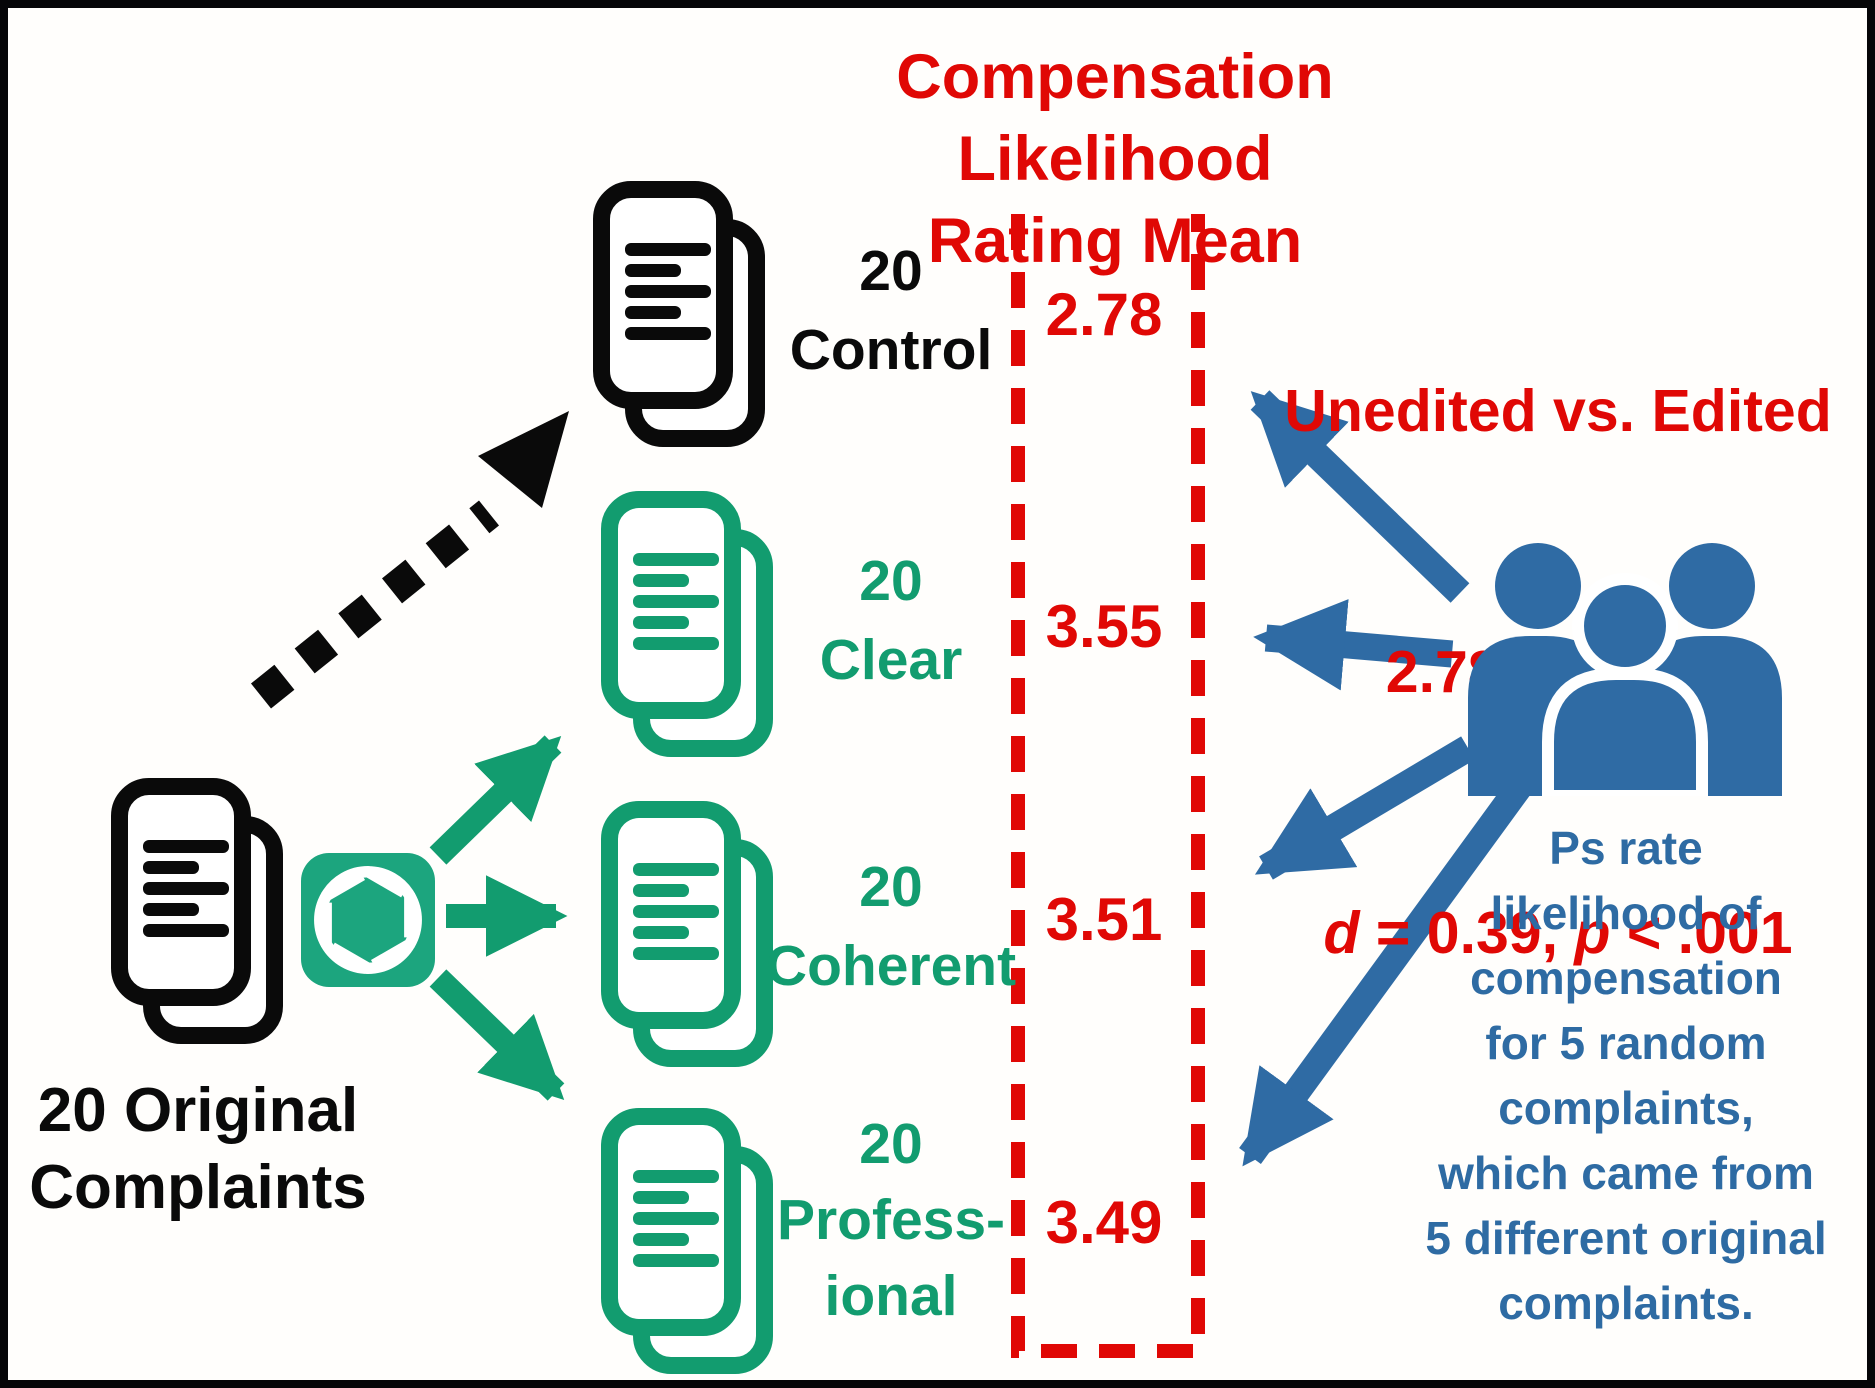 This screenshot has height=1388, width=1875. I want to click on dashed-arrow-to-control, so click(375, 604).